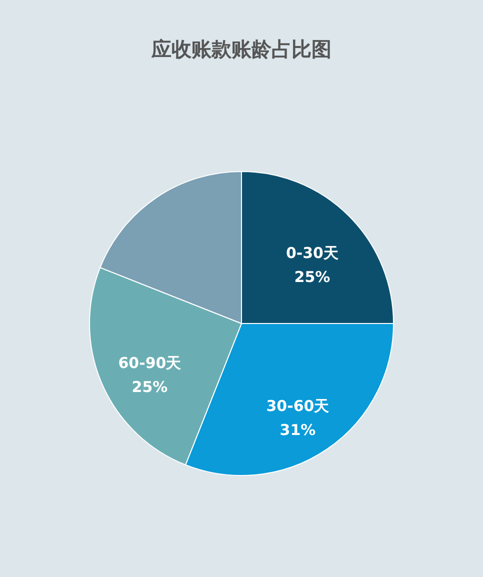  Describe the element at coordinates (313, 253) in the screenshot. I see `slice-label: 0-30天` at that location.